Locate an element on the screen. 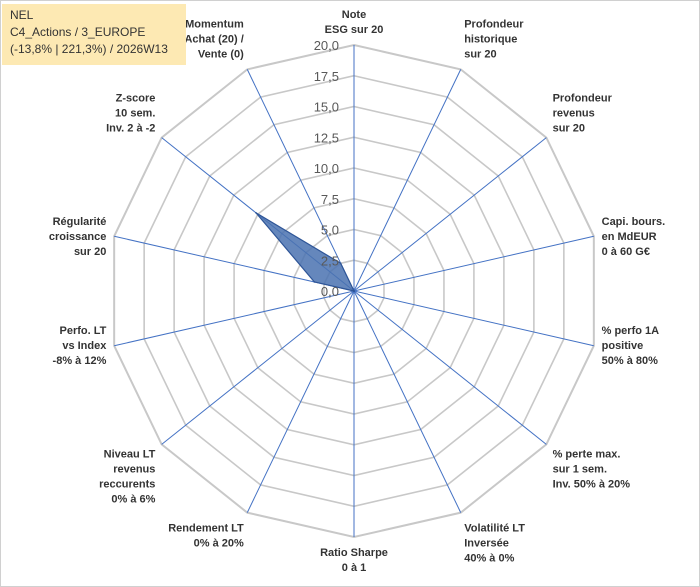 Image resolution: width=700 pixels, height=587 pixels. axis-label-line: Achat (20) / is located at coordinates (213, 39).